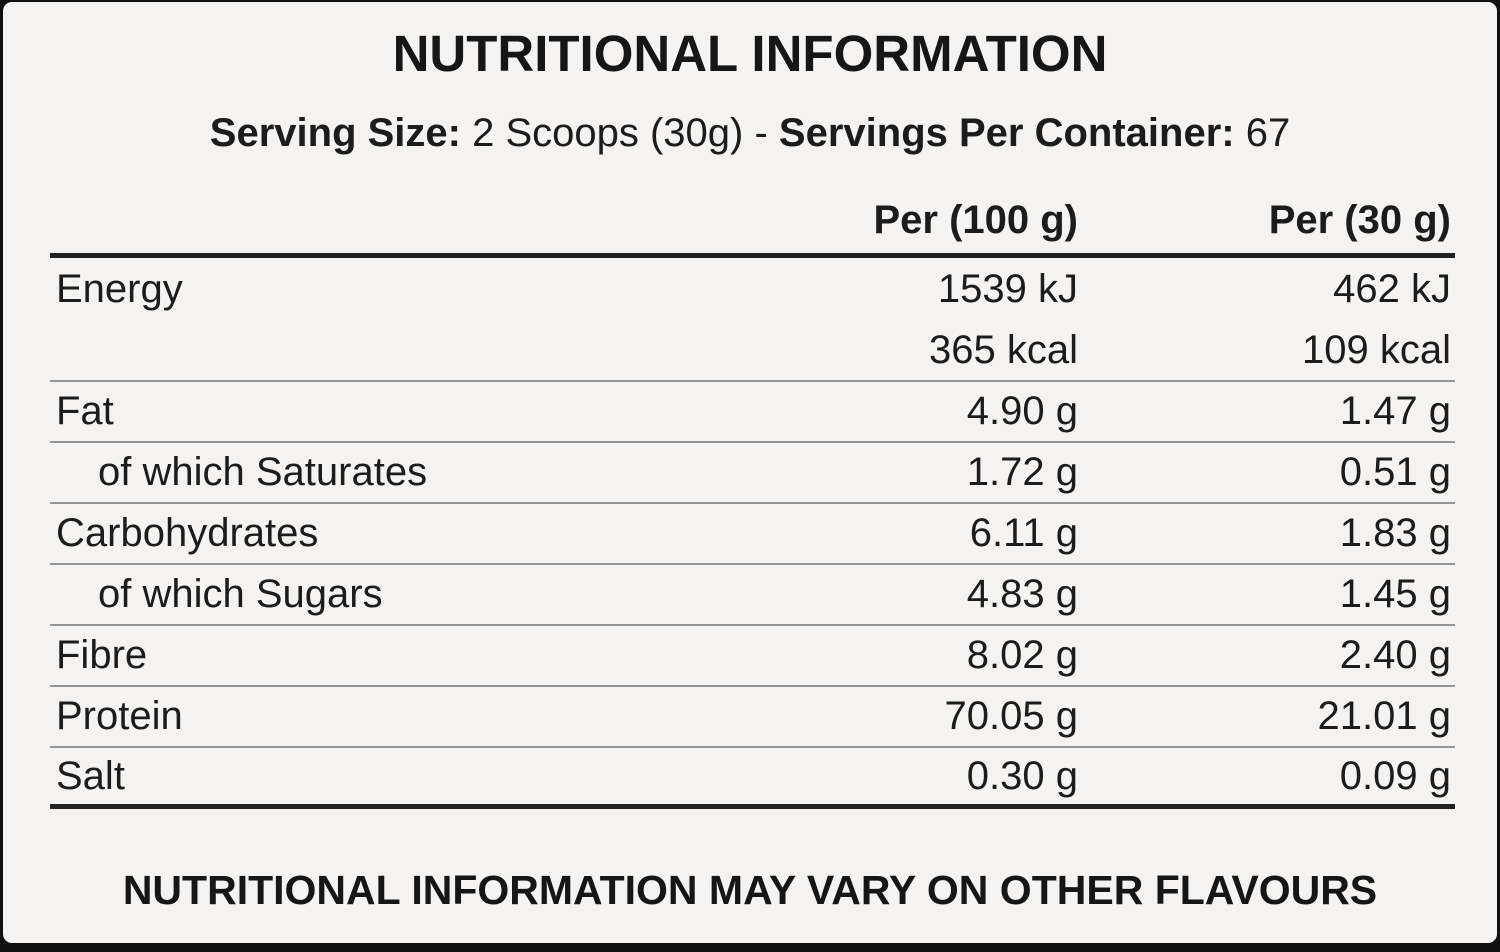 Image resolution: width=1500 pixels, height=952 pixels. Describe the element at coordinates (1022, 472) in the screenshot. I see `row-per100-value: 1.72 g` at that location.